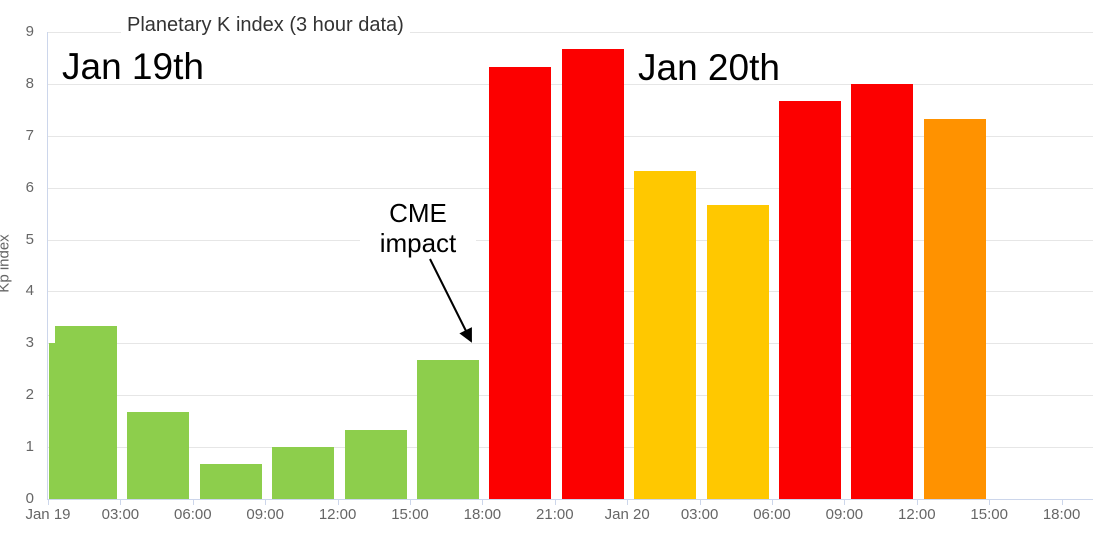 The image size is (1093, 540). What do you see at coordinates (29, 239) in the screenshot?
I see `y-axis-tick-label: 5` at bounding box center [29, 239].